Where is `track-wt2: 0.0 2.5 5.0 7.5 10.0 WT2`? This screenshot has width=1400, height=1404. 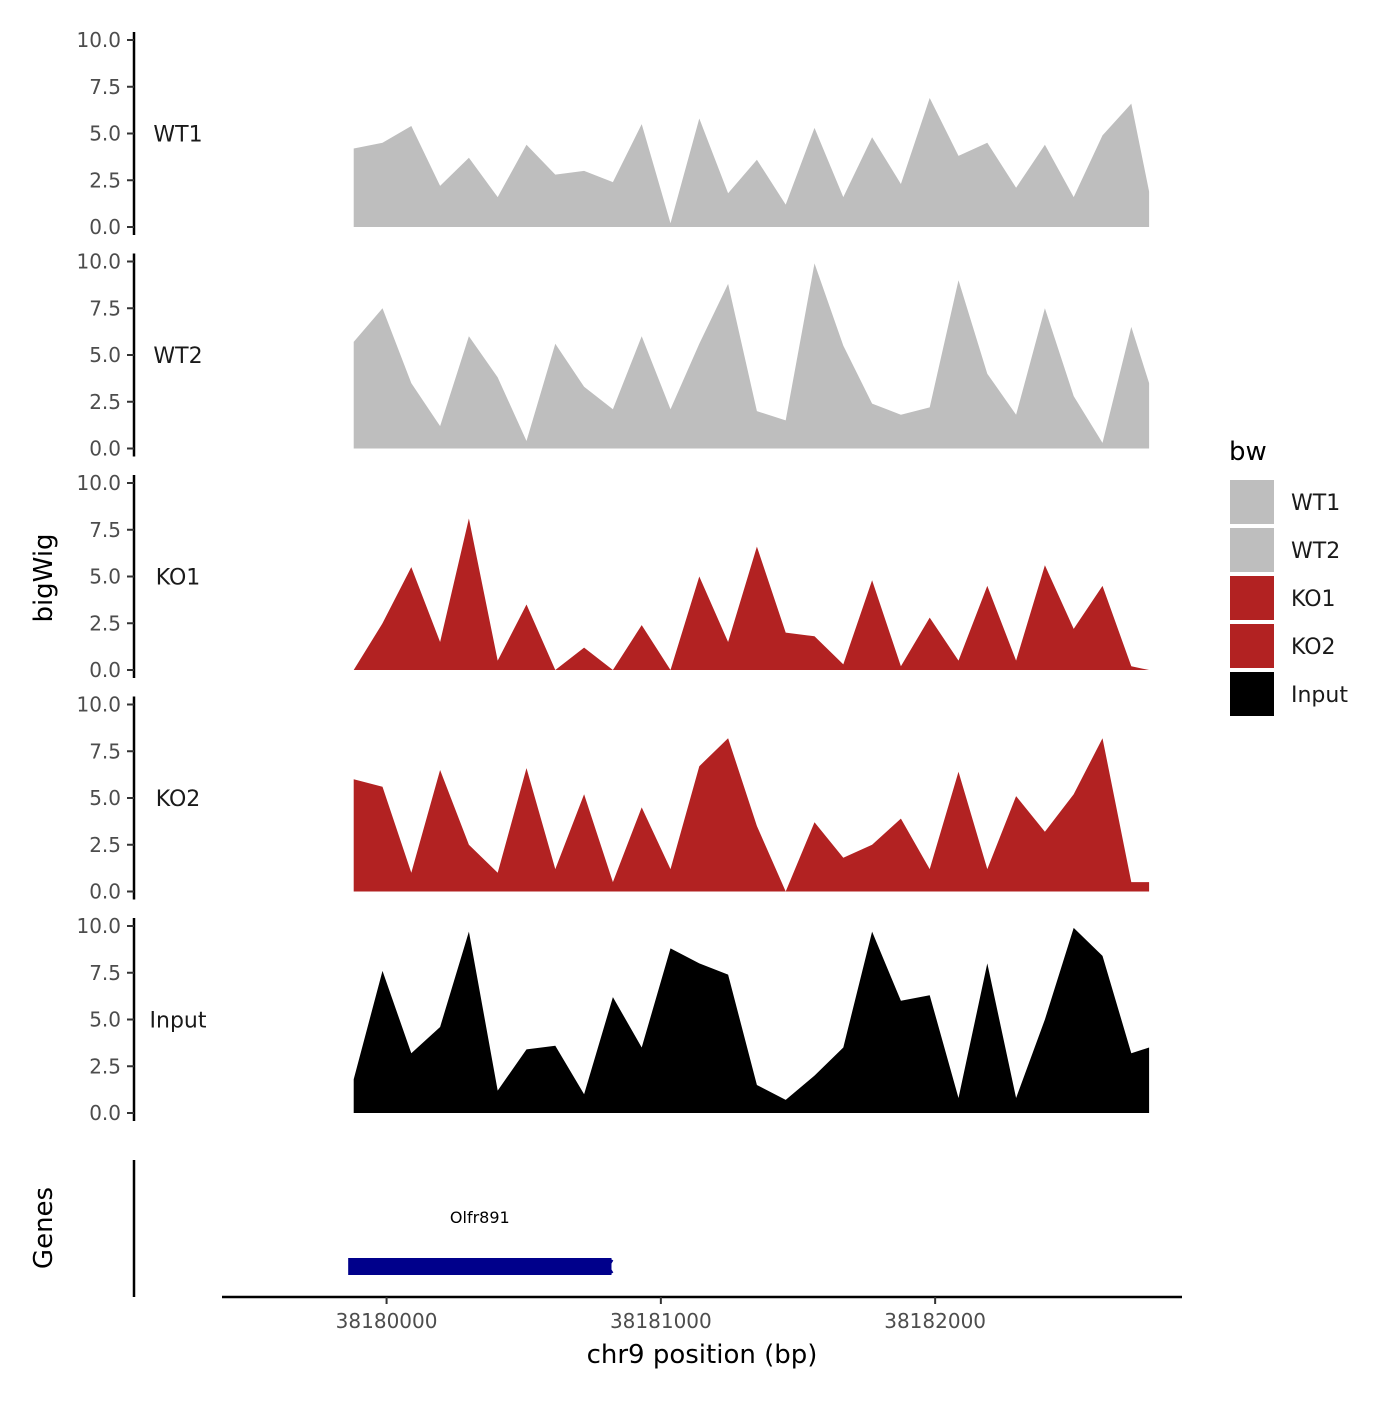 track-wt2: 0.0 2.5 5.0 7.5 10.0 WT2 is located at coordinates (613, 355).